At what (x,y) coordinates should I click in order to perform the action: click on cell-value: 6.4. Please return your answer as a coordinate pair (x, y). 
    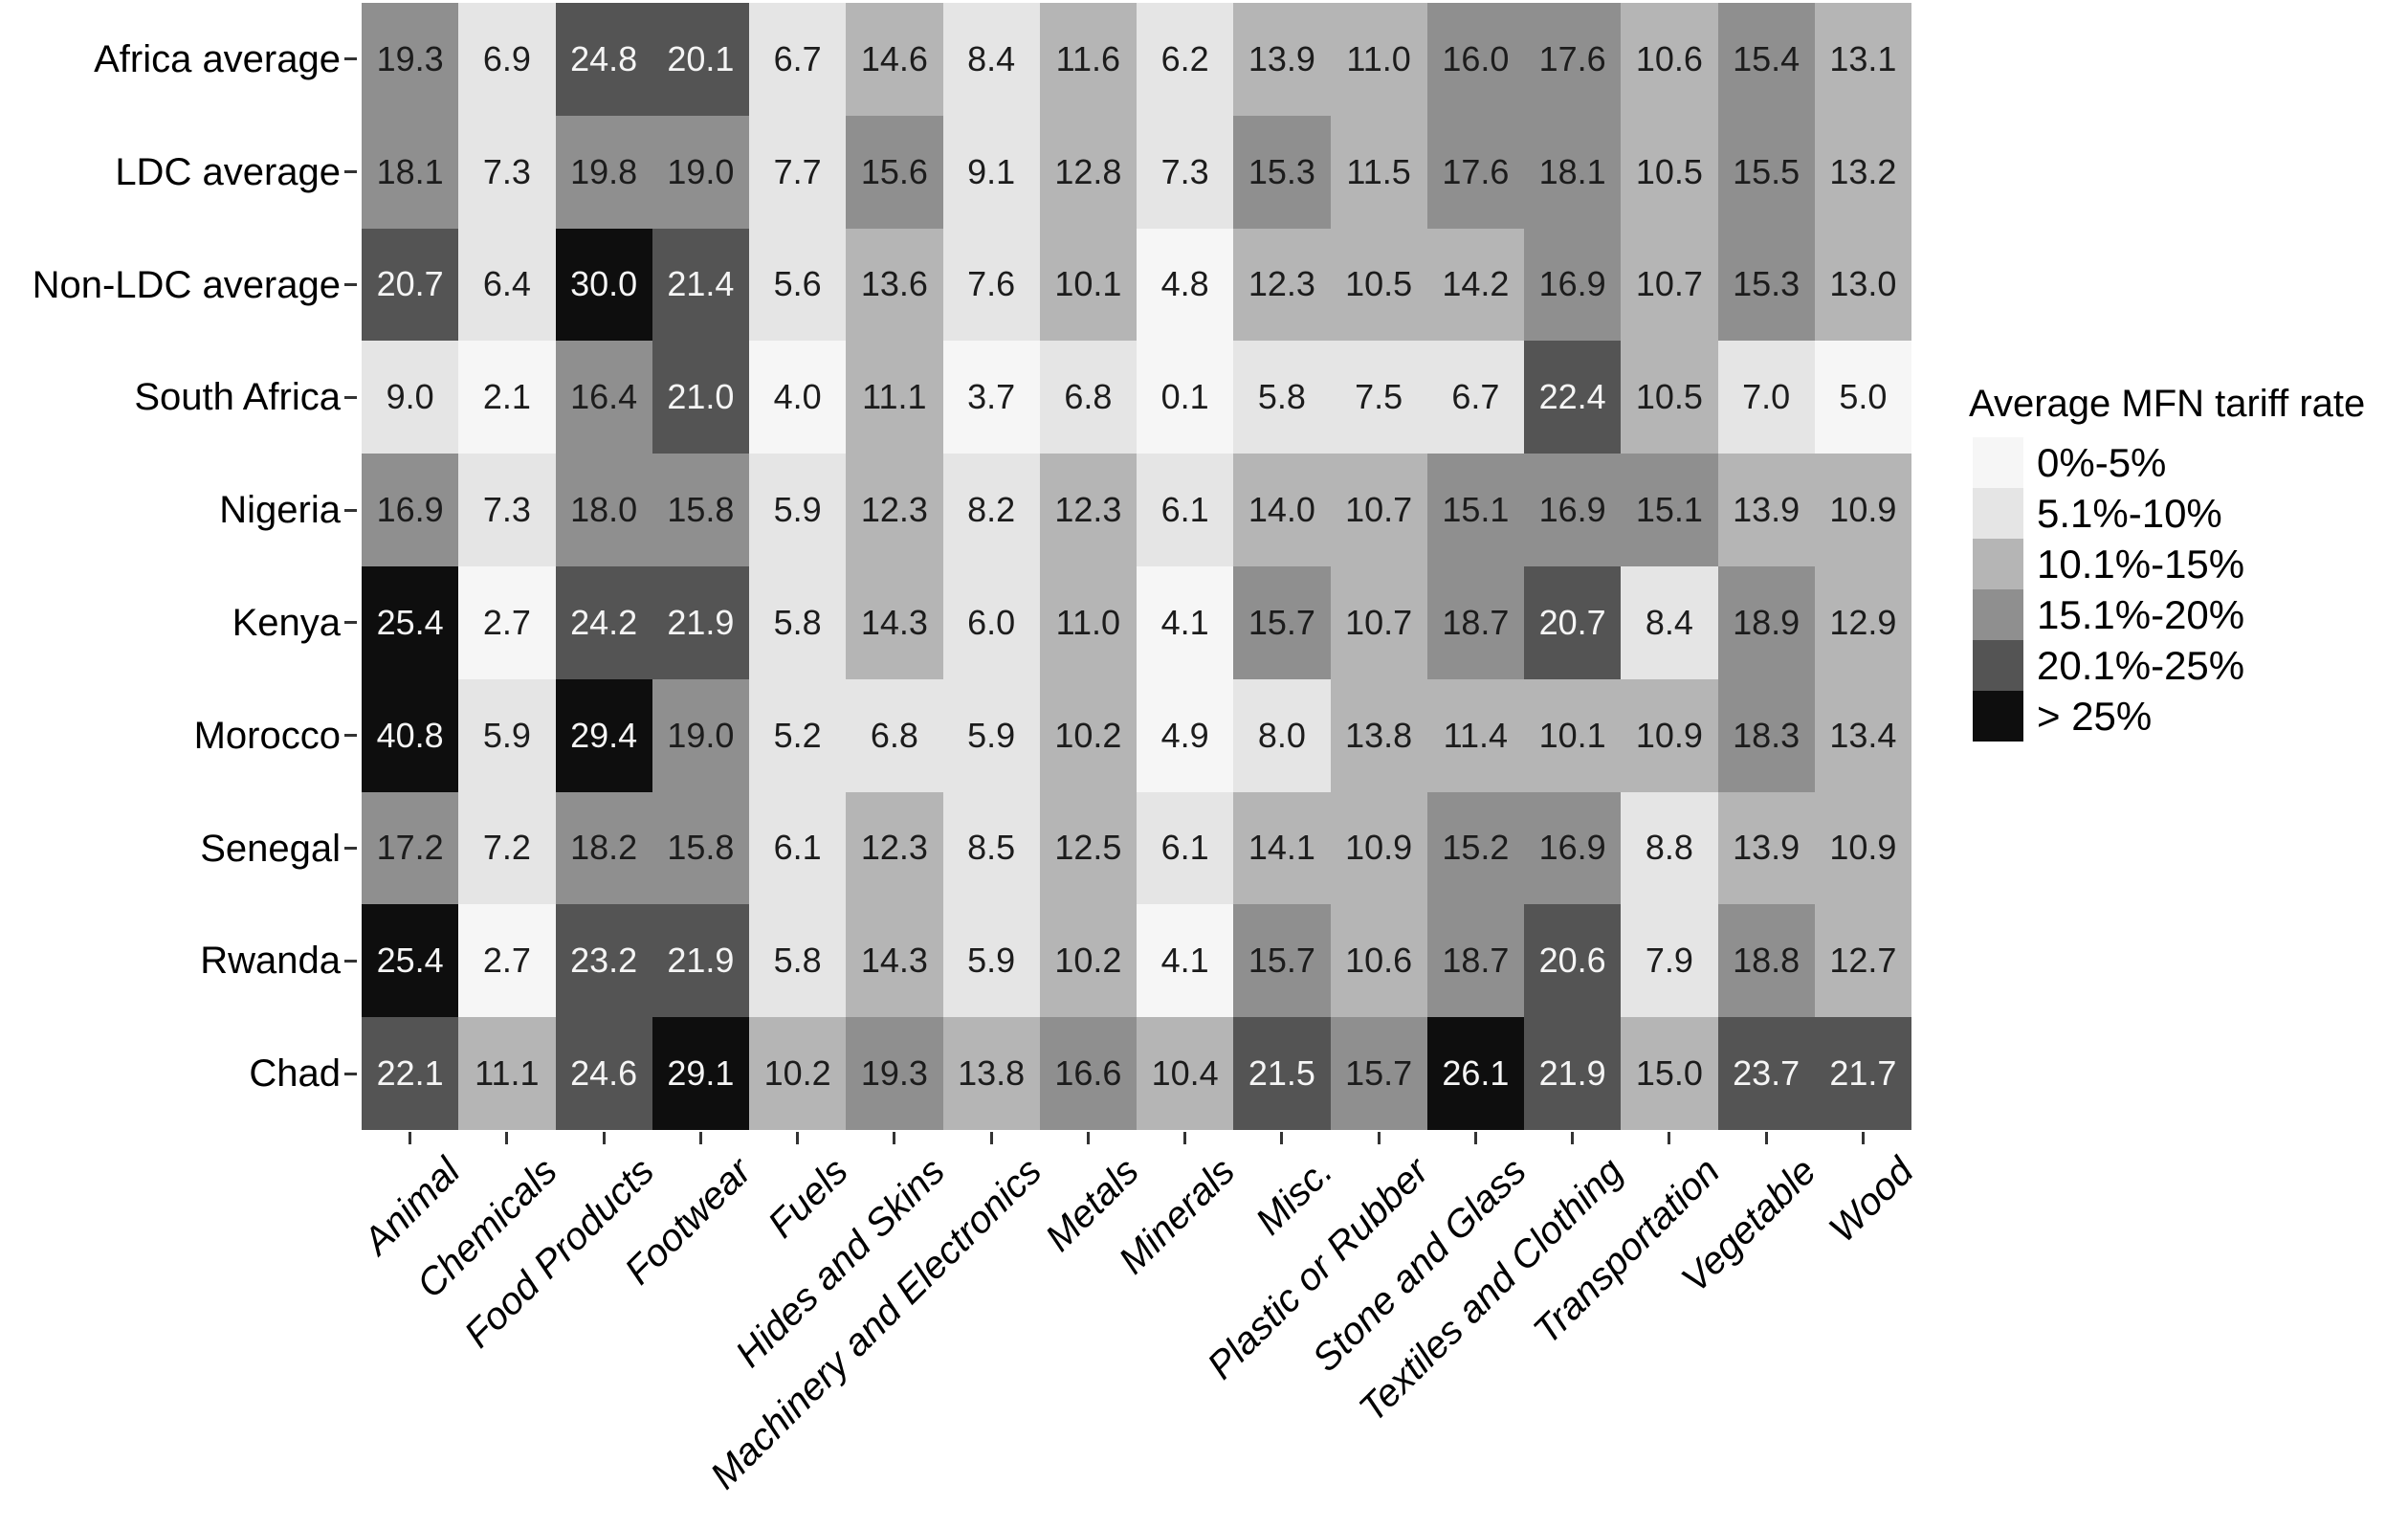
    Looking at the image, I should click on (506, 284).